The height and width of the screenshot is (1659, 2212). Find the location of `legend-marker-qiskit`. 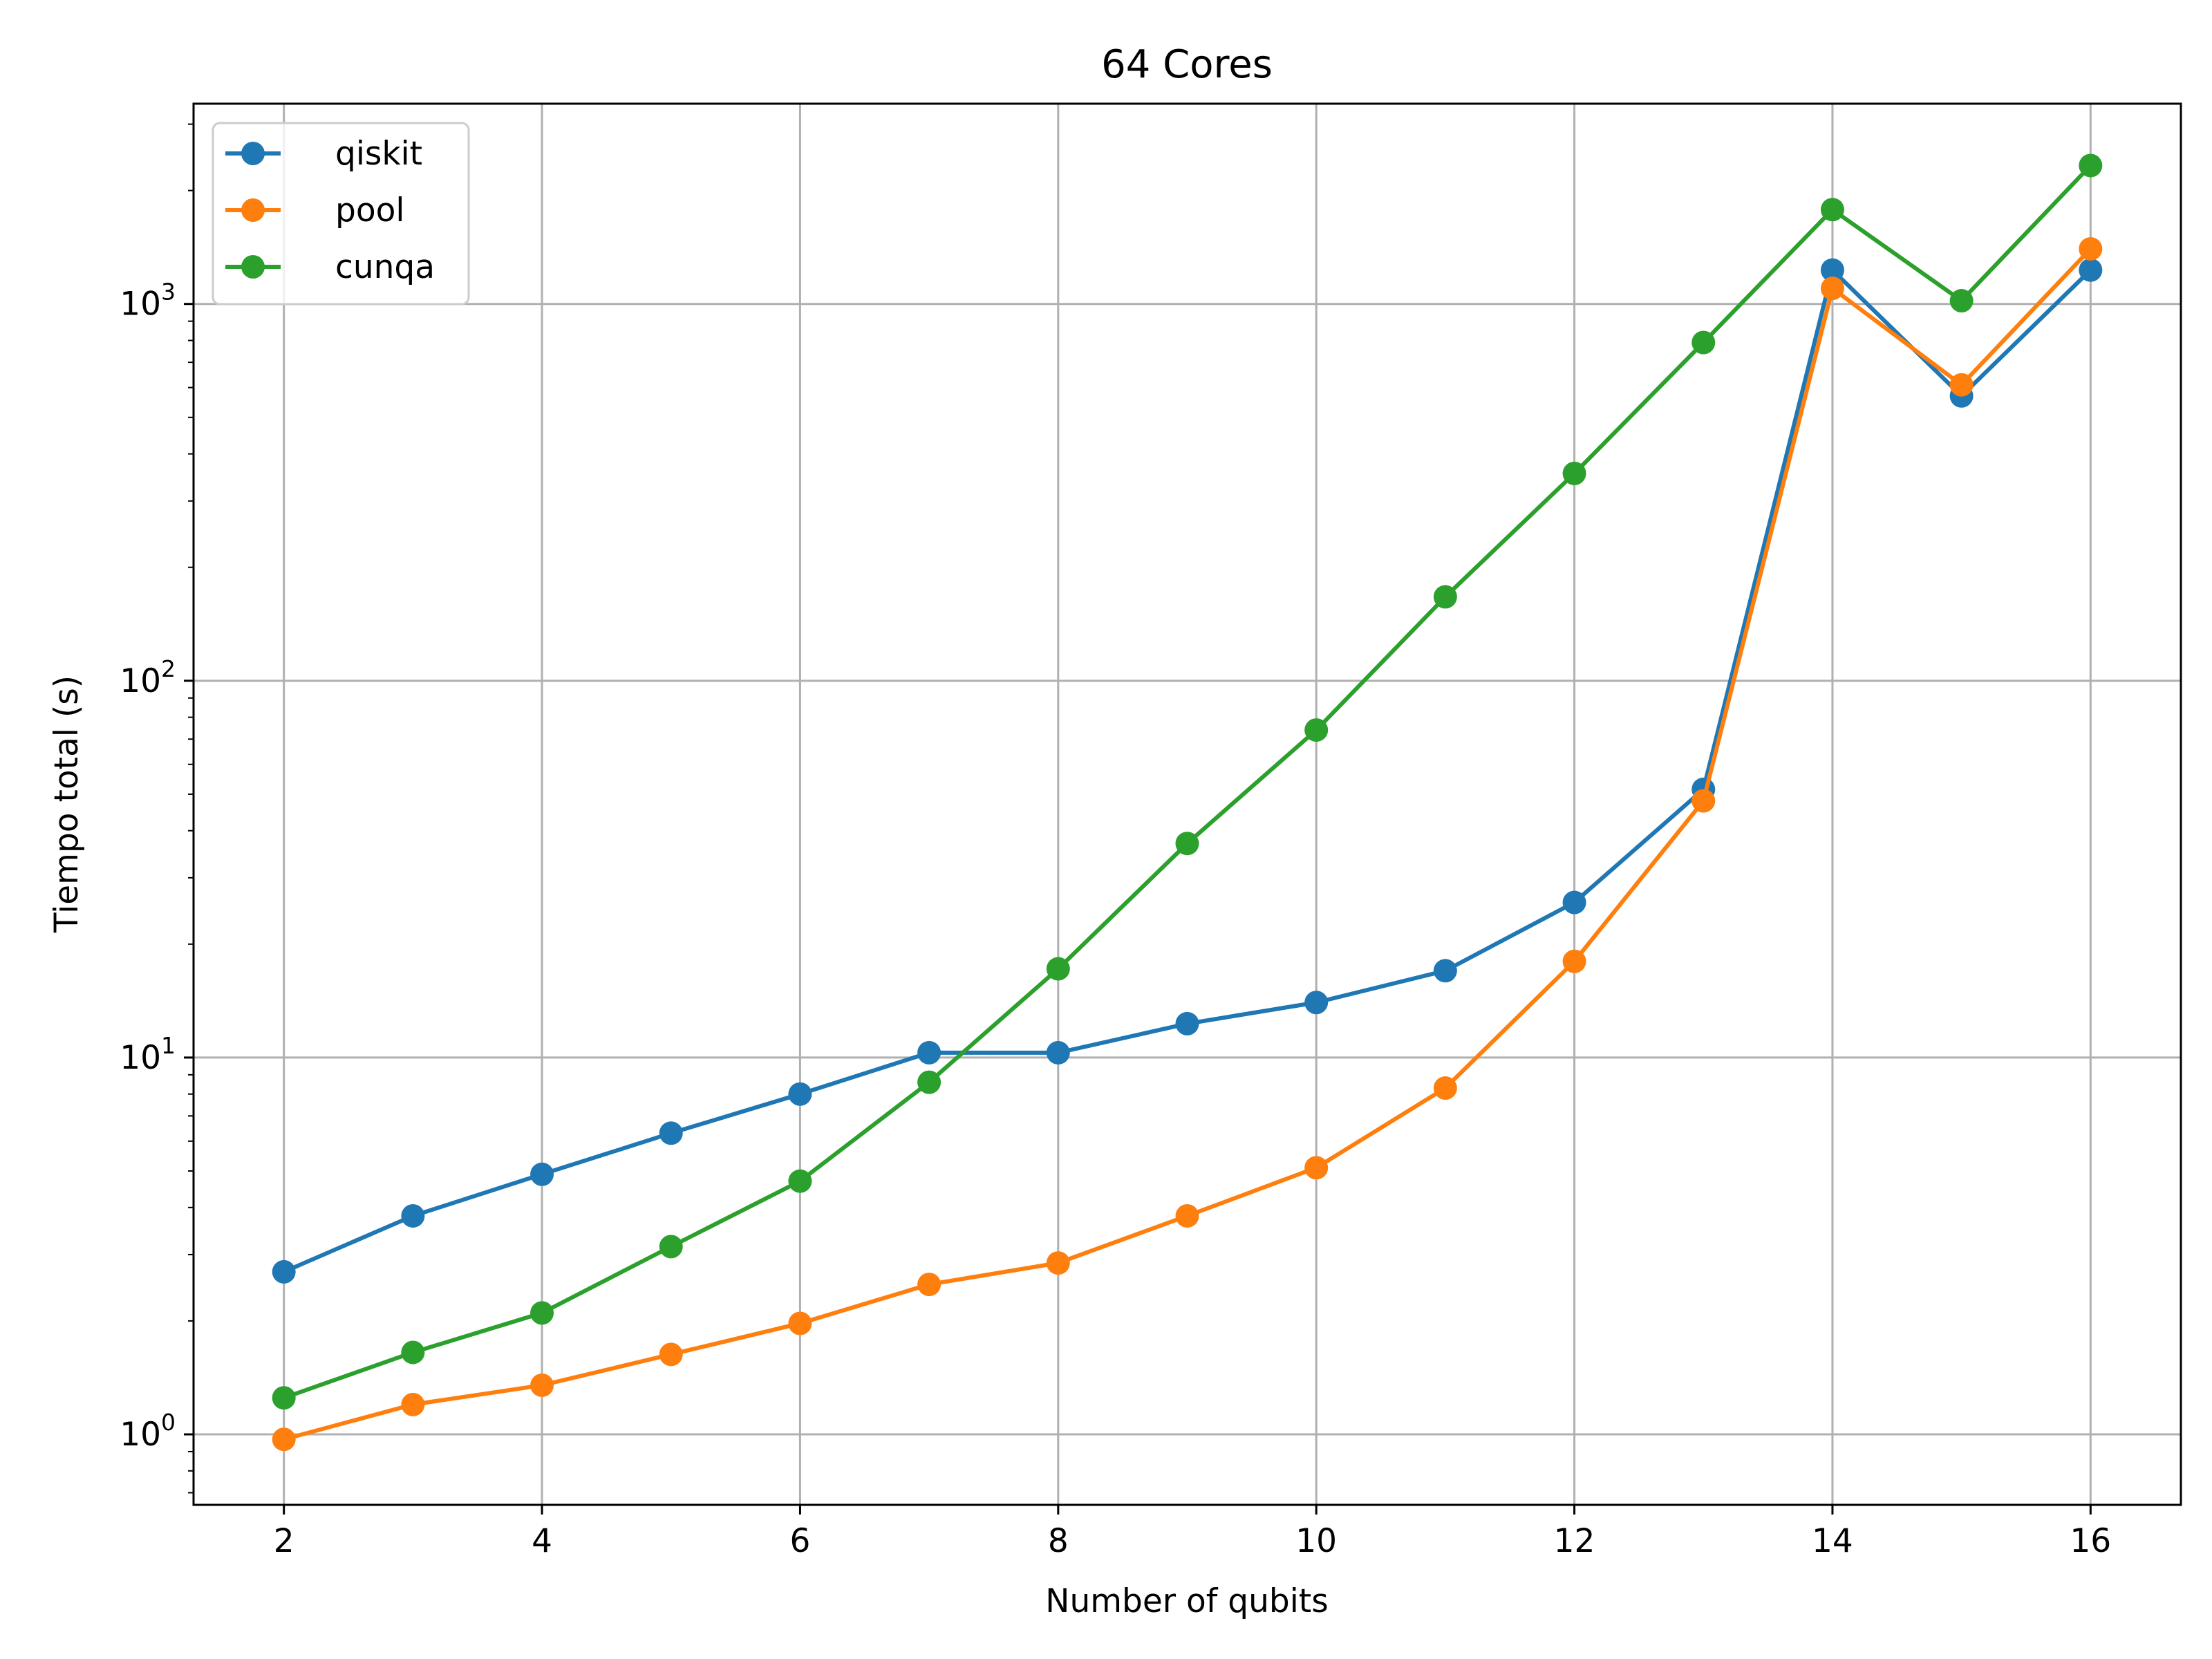

legend-marker-qiskit is located at coordinates (253, 153).